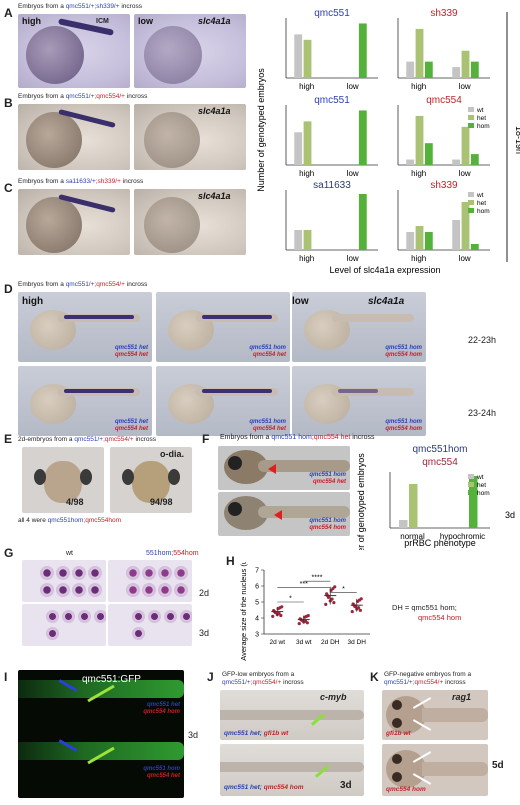 This screenshot has width=520, height=805. What do you see at coordinates (46, 439) in the screenshot?
I see `caption-prefix: 2d-embryos from a` at bounding box center [46, 439].